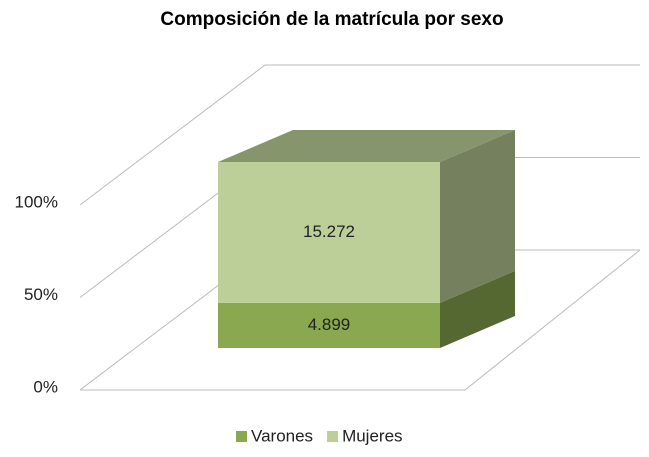  Describe the element at coordinates (45, 386) in the screenshot. I see `y-tick-label: 0%` at that location.